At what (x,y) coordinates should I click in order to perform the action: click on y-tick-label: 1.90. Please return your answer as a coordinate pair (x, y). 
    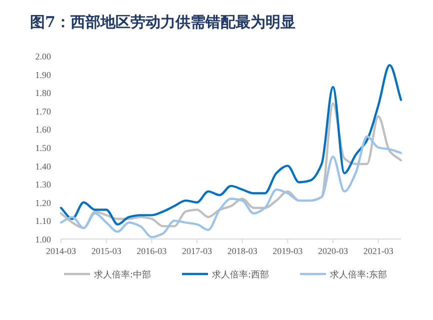
    Looking at the image, I should click on (43, 75).